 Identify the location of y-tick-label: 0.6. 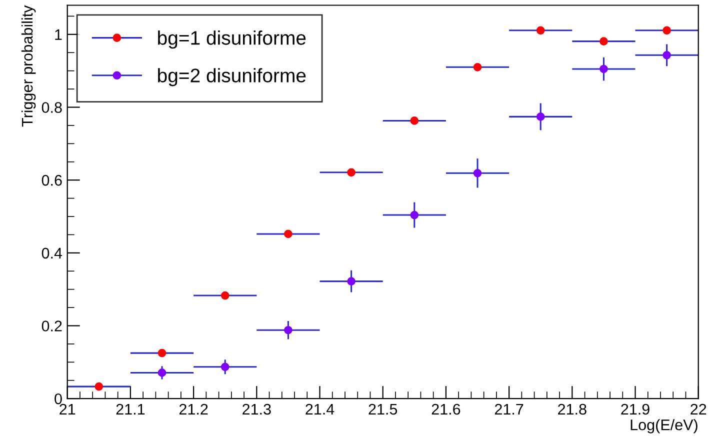
(52, 180).